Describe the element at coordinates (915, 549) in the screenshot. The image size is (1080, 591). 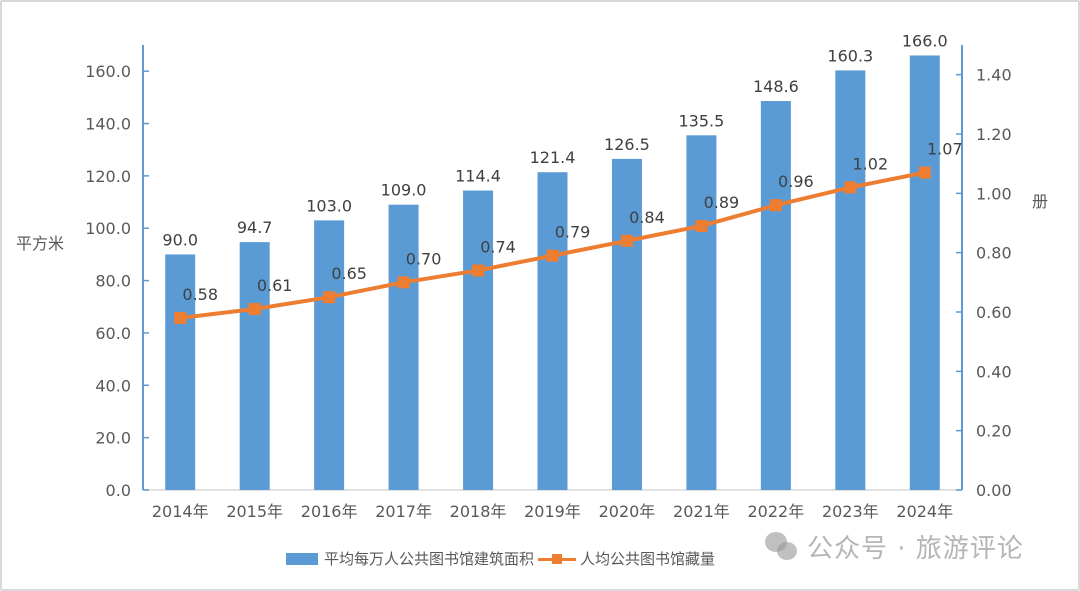
I see `watermark-text: 公众号 · 旅游评论` at that location.